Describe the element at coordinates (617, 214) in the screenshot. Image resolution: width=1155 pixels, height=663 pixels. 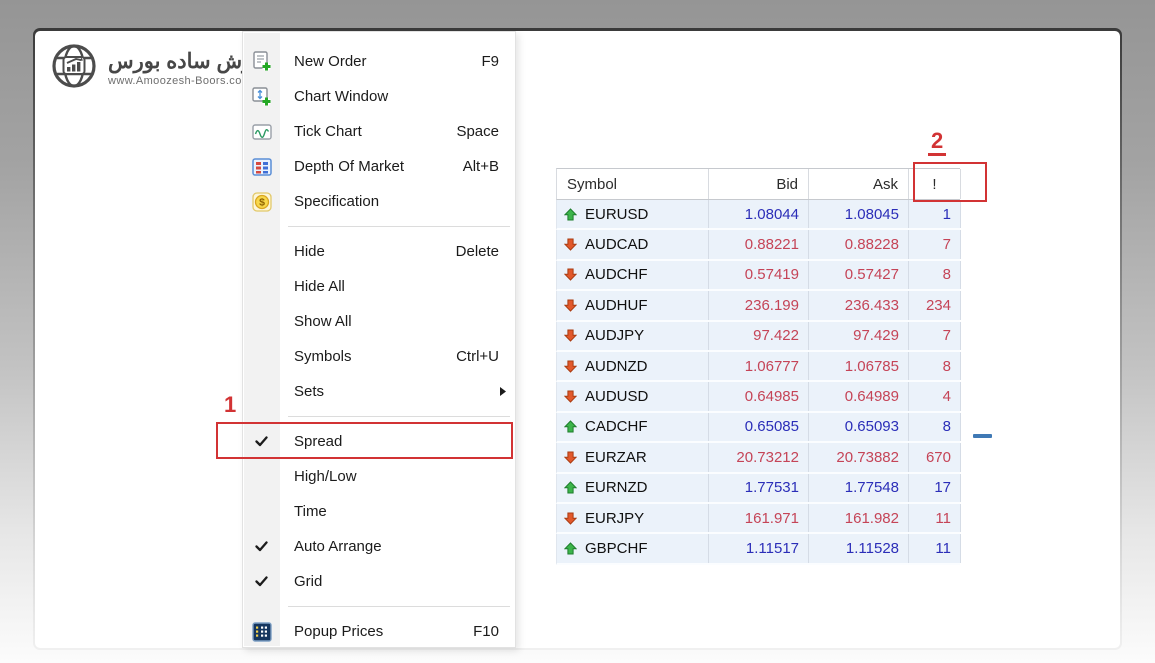
I see `symbol-name: EURUSD` at that location.